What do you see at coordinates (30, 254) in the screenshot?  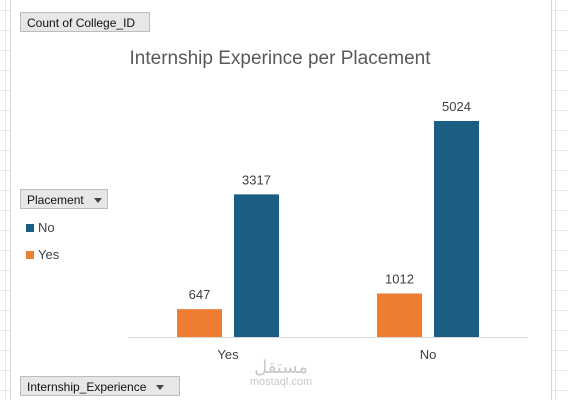 I see `legend-swatch-yes` at bounding box center [30, 254].